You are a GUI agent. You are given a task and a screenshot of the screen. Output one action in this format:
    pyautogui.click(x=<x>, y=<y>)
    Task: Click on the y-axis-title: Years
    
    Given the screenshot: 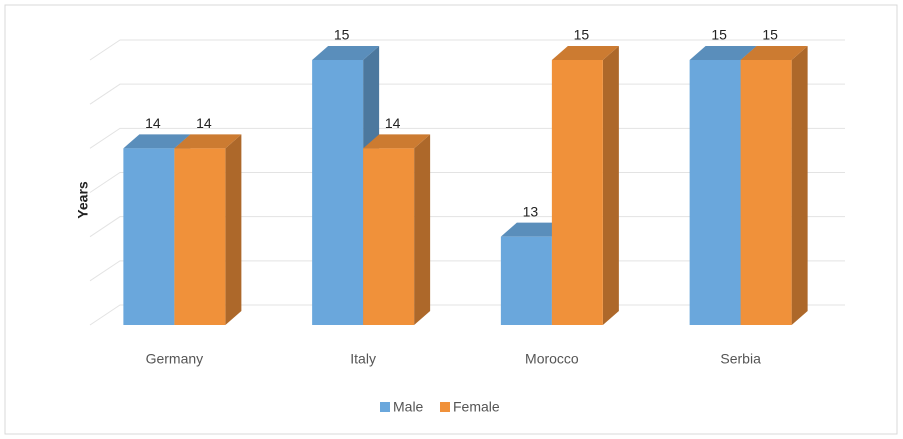 What is the action you would take?
    pyautogui.click(x=83, y=200)
    